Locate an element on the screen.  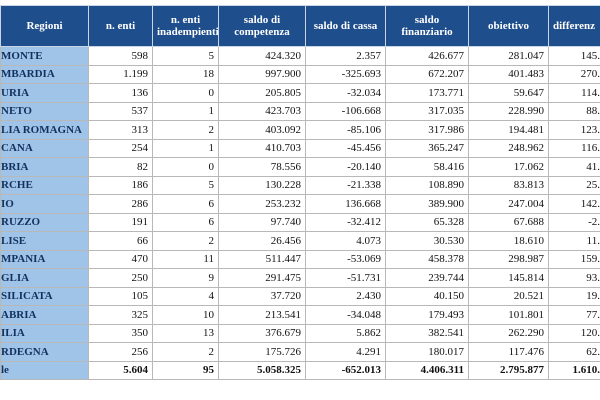
region-cell: BRIA is located at coordinates (44, 167).